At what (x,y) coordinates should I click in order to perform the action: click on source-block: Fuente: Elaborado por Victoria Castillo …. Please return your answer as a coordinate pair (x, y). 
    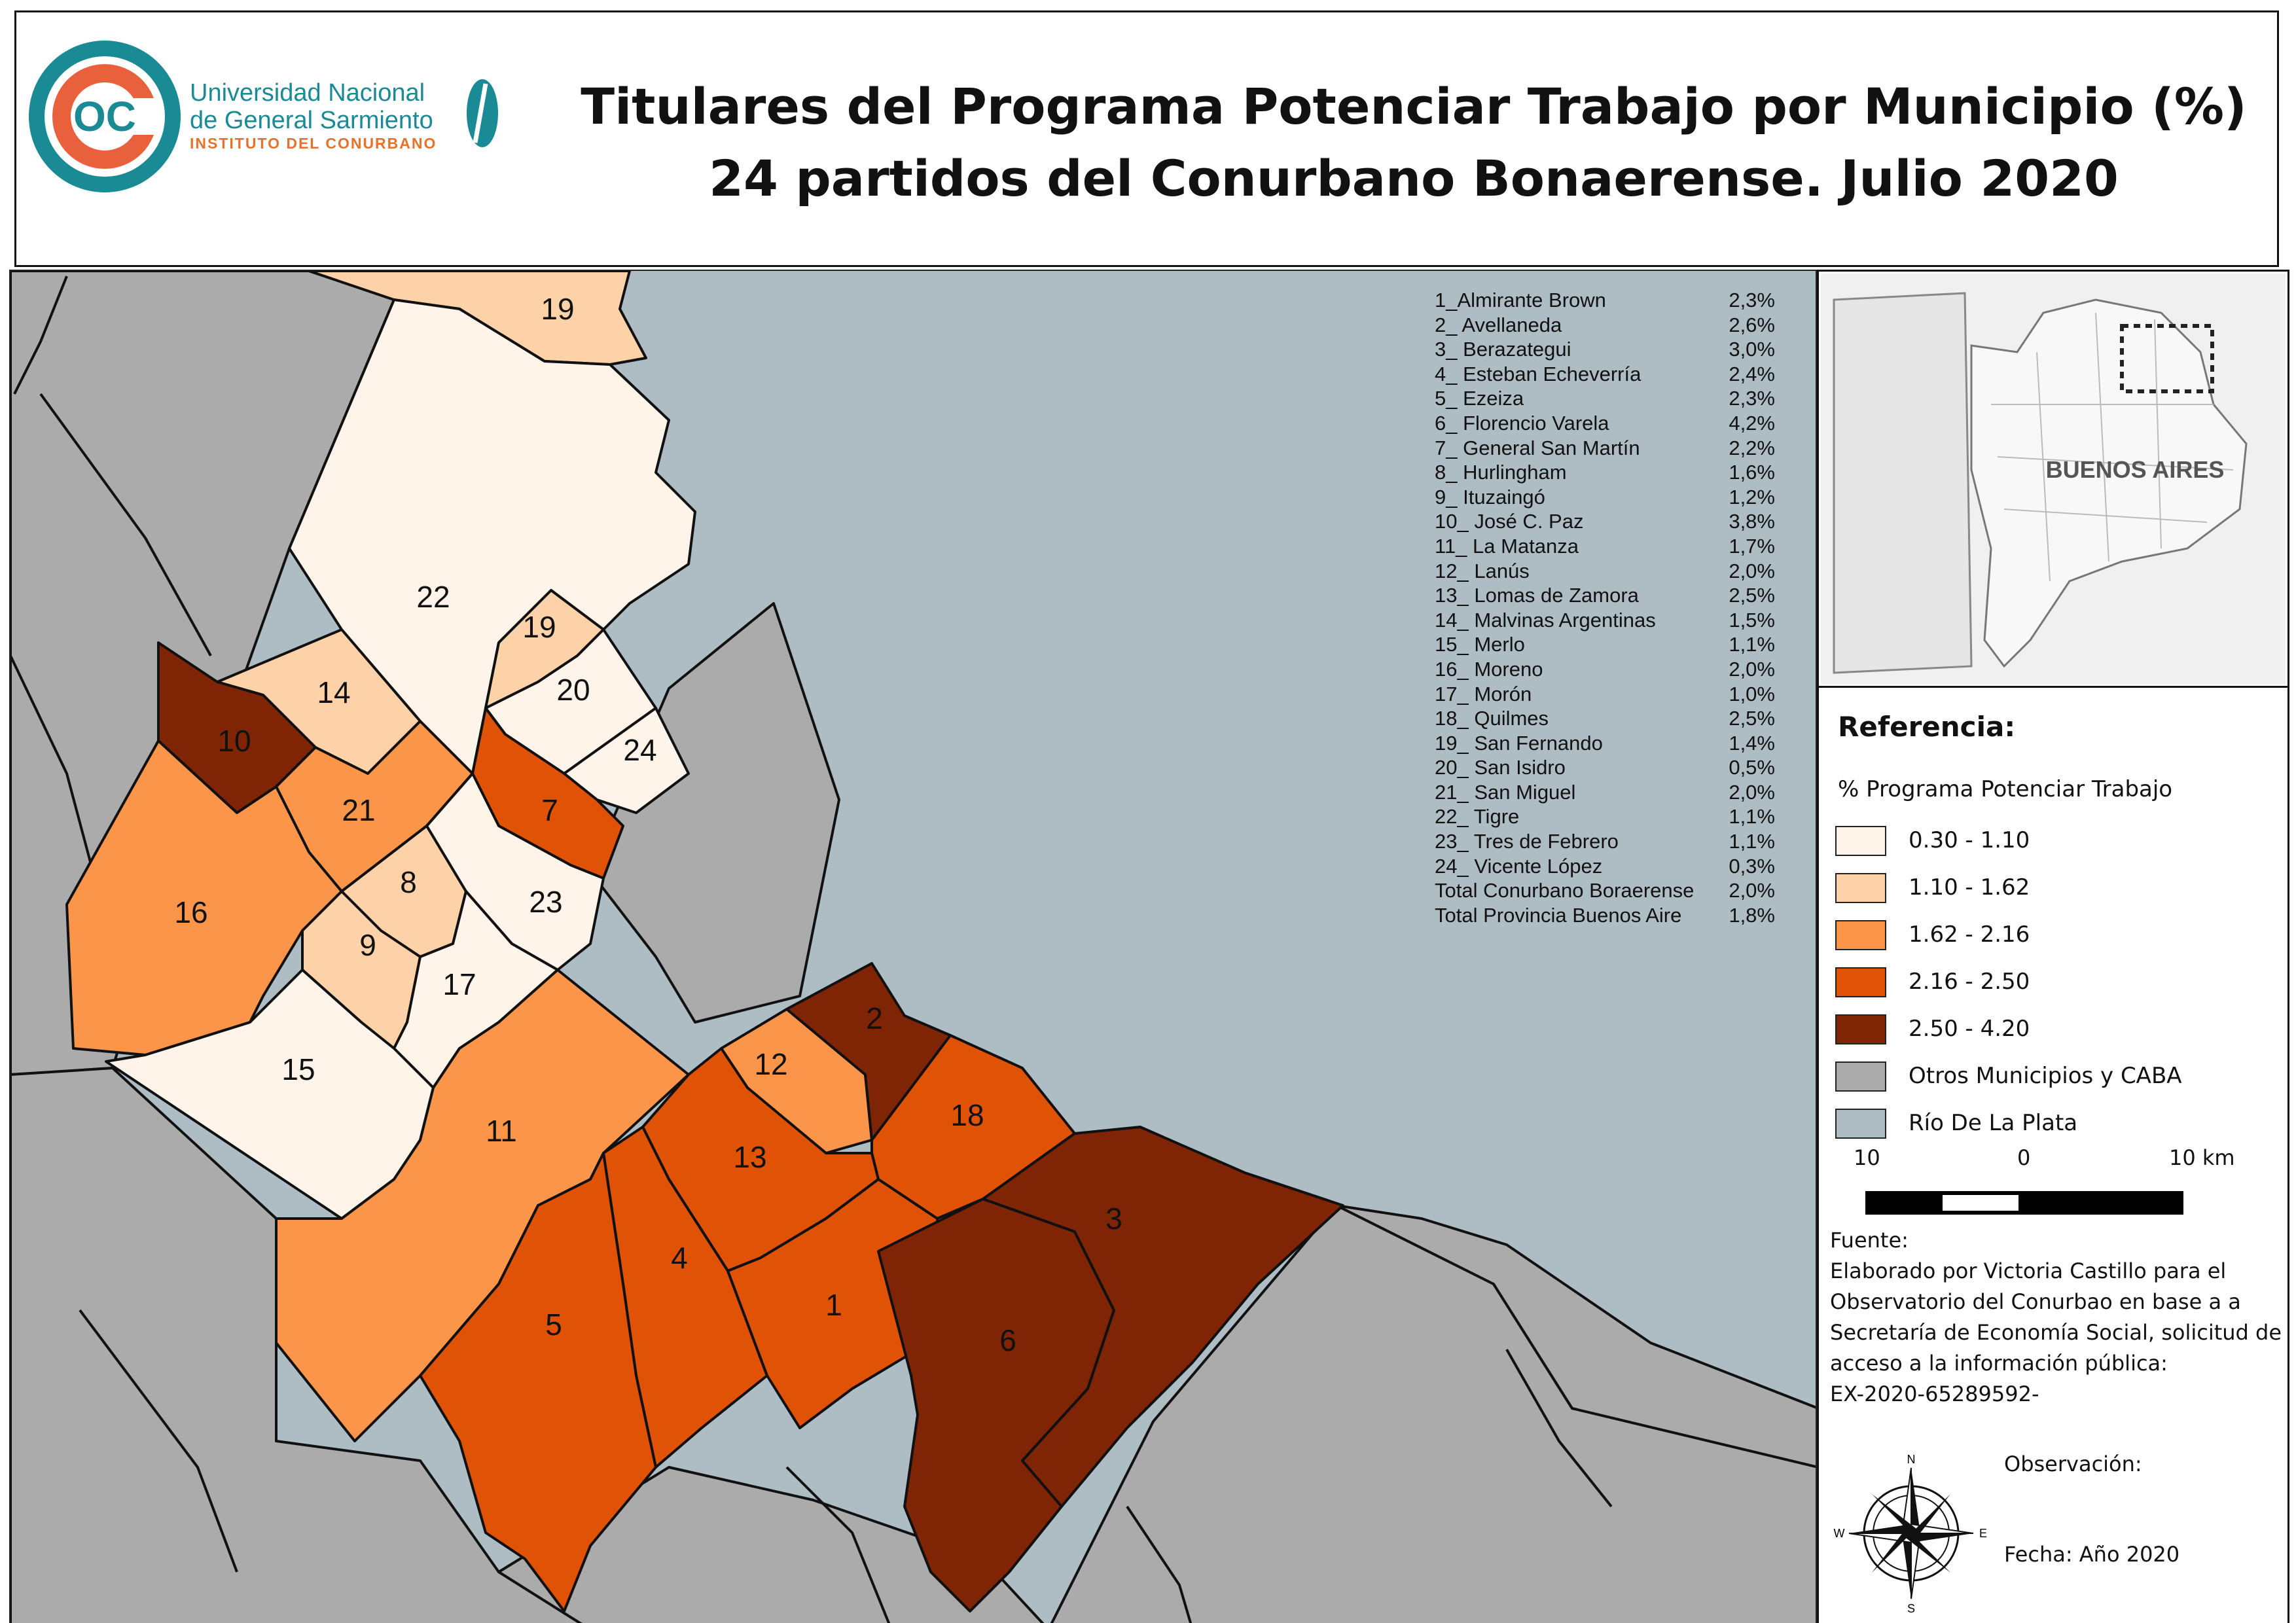
    Looking at the image, I should click on (2056, 1317).